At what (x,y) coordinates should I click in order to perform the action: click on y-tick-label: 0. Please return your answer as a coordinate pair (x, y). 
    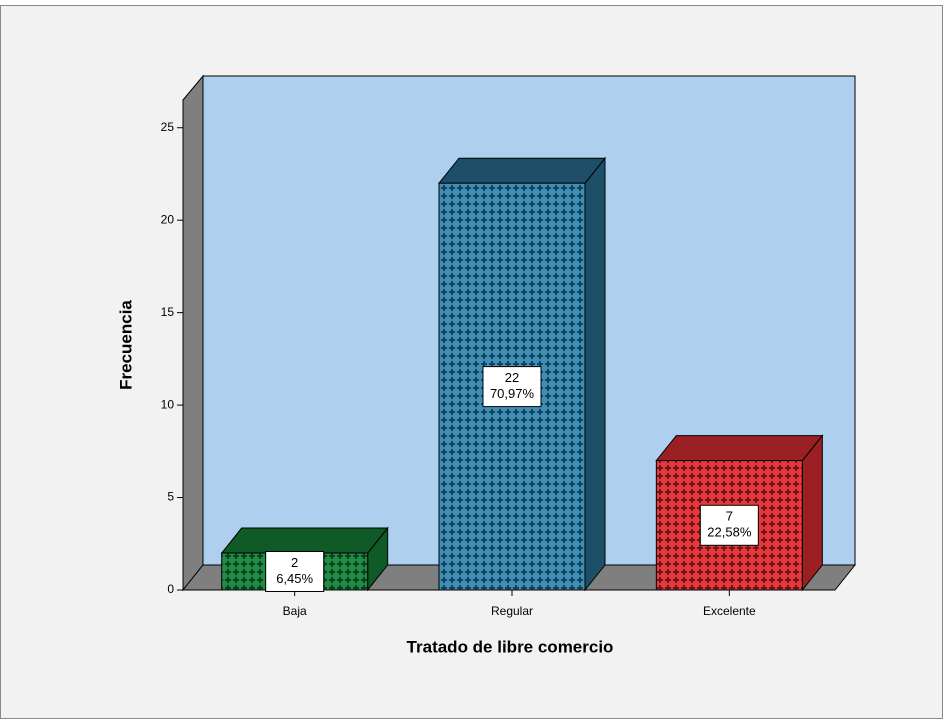
    Looking at the image, I should click on (170, 589).